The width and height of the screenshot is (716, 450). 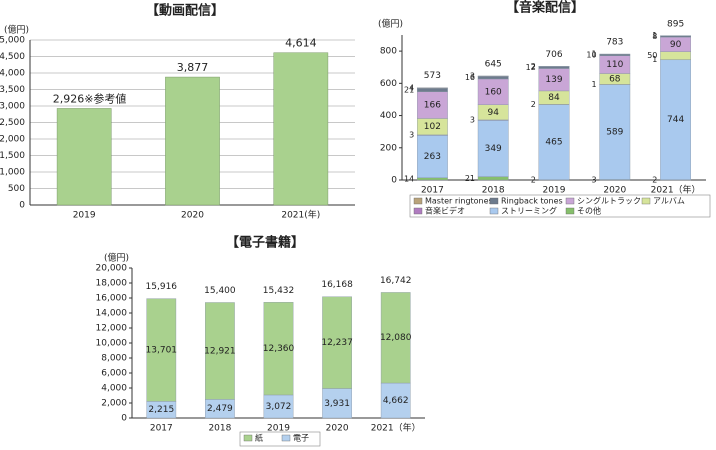 What do you see at coordinates (193, 67) in the screenshot?
I see `value-label: 3,877` at bounding box center [193, 67].